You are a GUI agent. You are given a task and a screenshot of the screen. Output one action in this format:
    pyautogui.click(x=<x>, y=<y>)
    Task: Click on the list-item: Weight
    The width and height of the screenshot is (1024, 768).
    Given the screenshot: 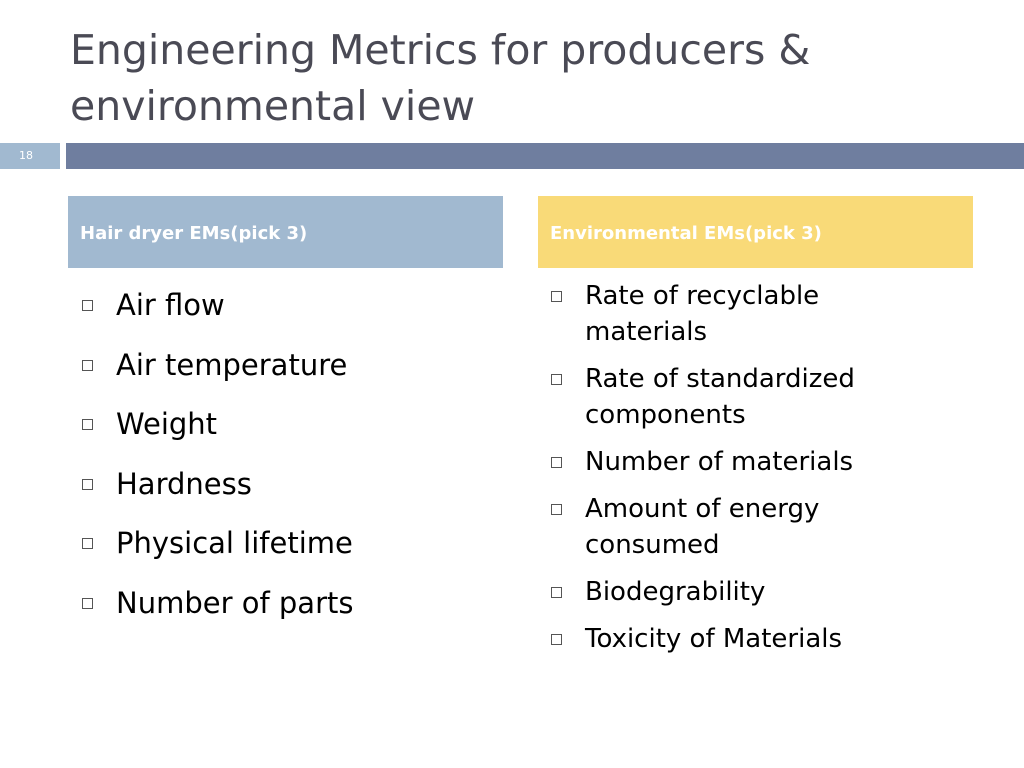 What is the action you would take?
    pyautogui.click(x=302, y=424)
    